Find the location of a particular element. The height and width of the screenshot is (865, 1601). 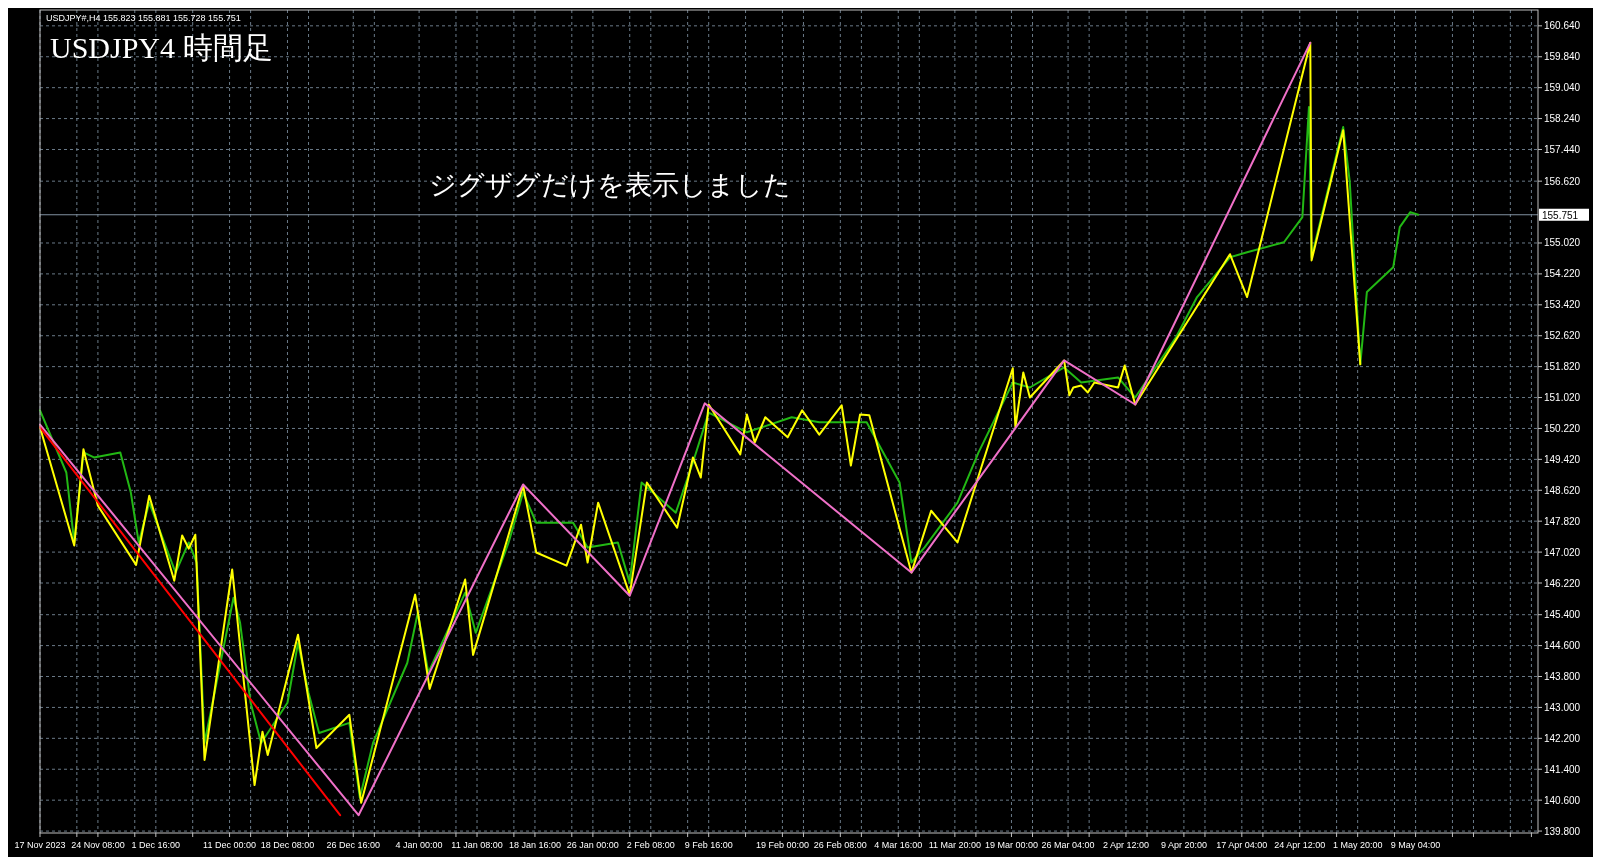

y-tick-label: 151.820 is located at coordinates (1562, 367).